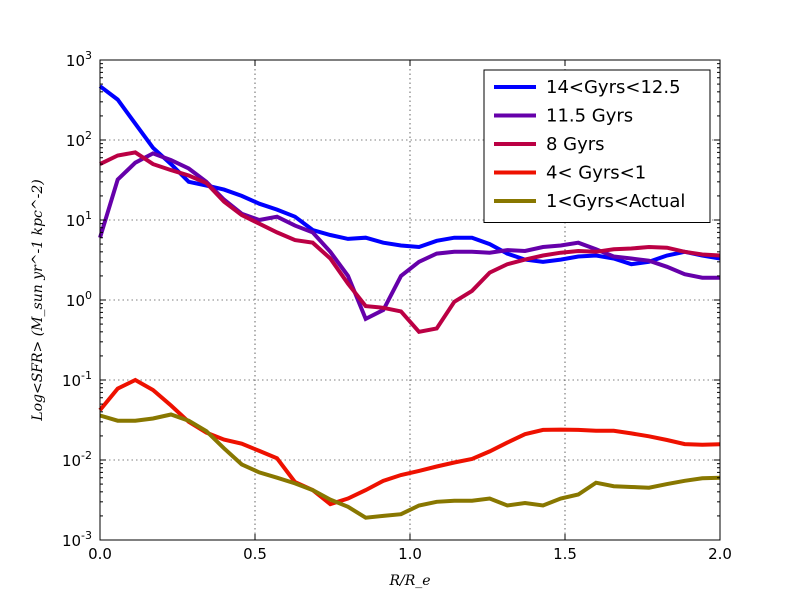  What do you see at coordinates (86, 535) in the screenshot?
I see `y-tick-exponent: -3` at bounding box center [86, 535].